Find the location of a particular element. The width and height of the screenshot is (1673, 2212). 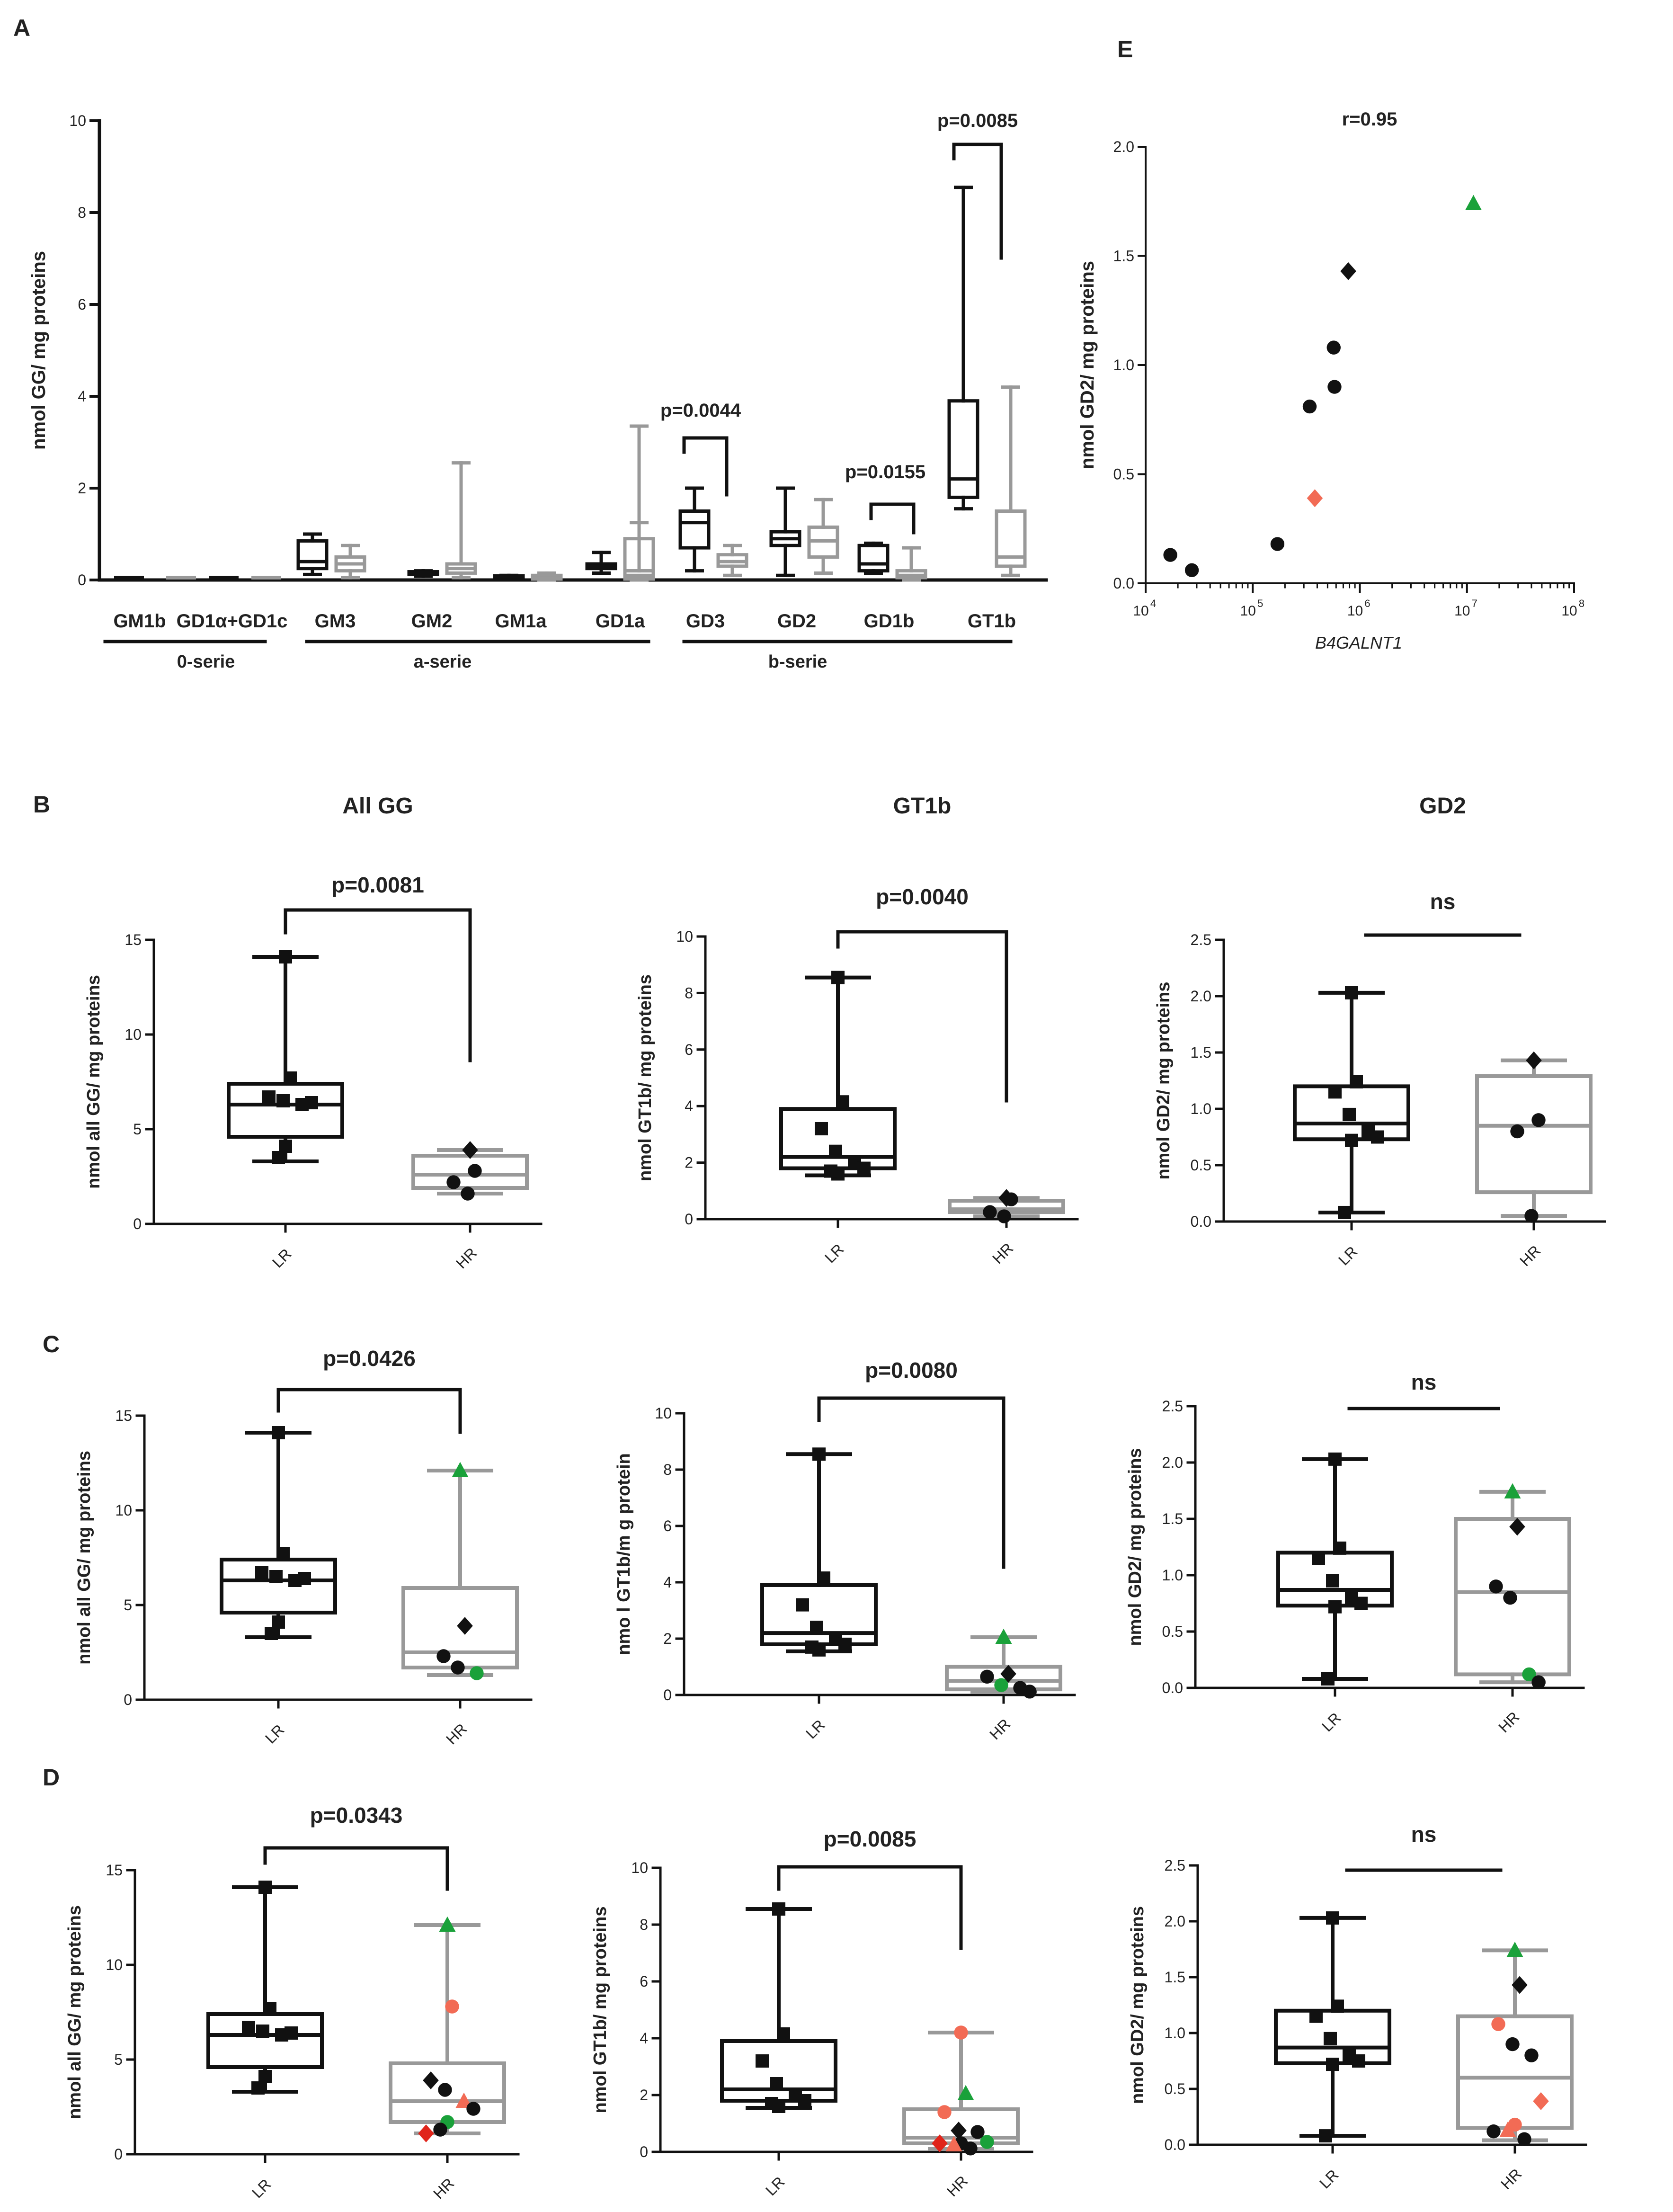

e-y-axis-label: nmol GD2/ mg proteins is located at coordinates (1087, 365).